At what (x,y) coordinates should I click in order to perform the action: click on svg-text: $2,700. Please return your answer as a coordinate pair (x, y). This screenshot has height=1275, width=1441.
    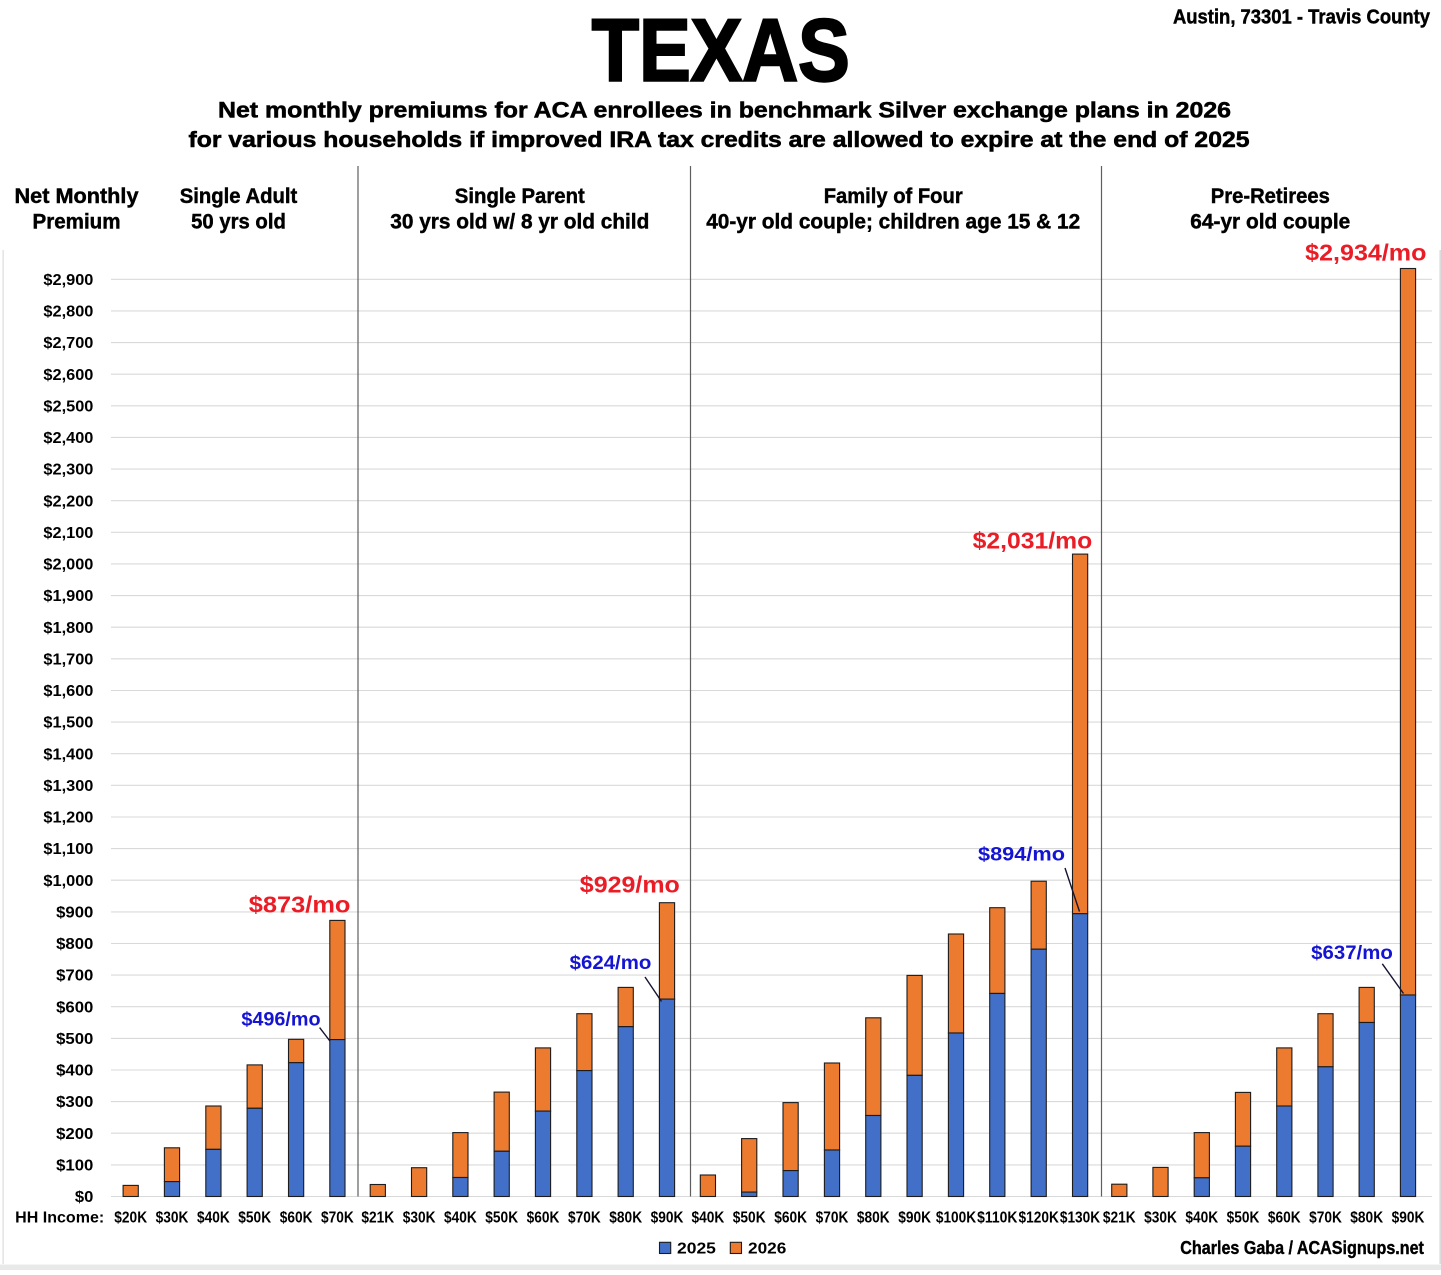
    Looking at the image, I should click on (68, 343).